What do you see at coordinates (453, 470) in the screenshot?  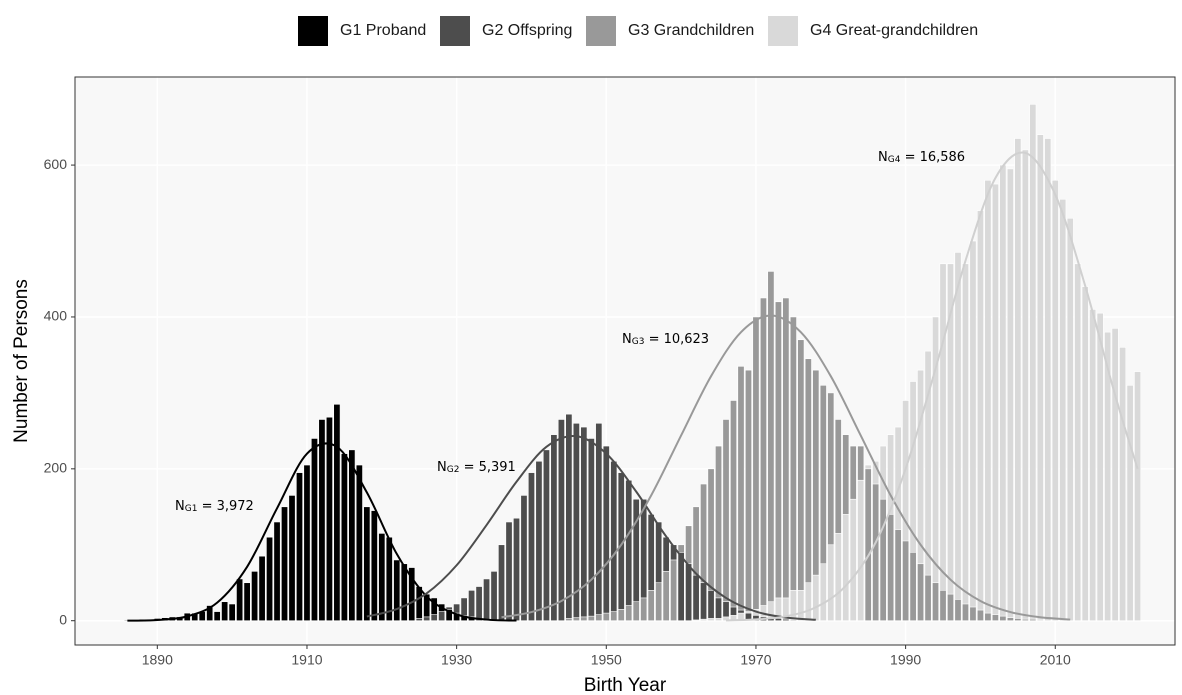 I see `annotation-sub: G2` at bounding box center [453, 470].